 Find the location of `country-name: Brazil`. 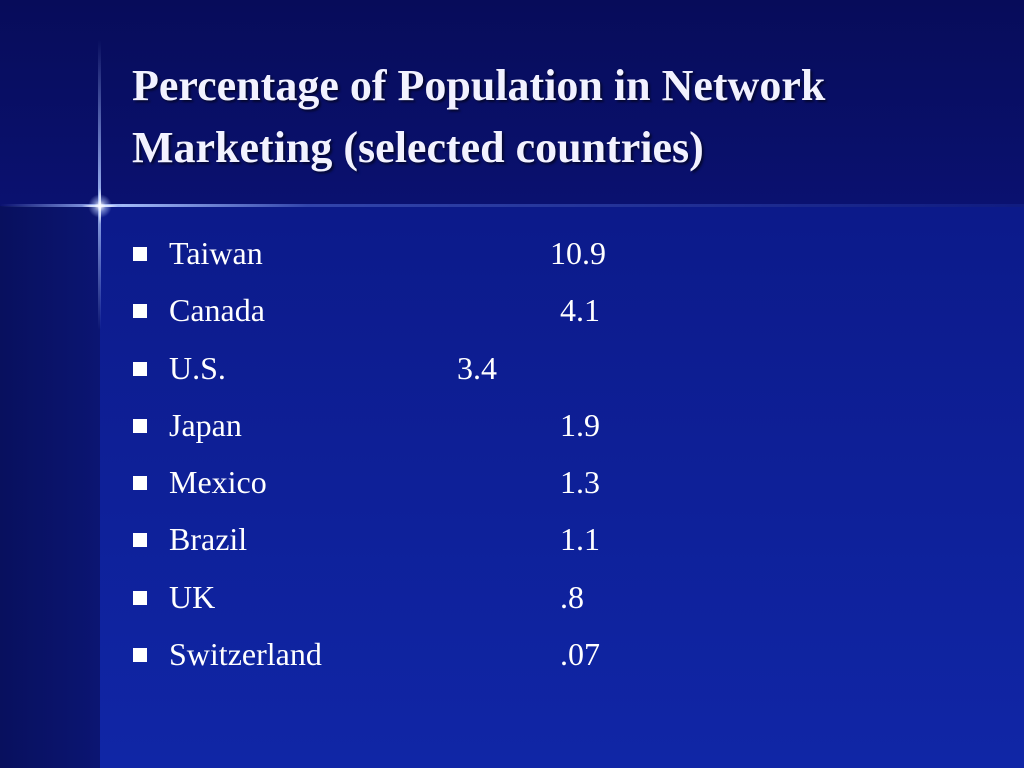

country-name: Brazil is located at coordinates (208, 539).